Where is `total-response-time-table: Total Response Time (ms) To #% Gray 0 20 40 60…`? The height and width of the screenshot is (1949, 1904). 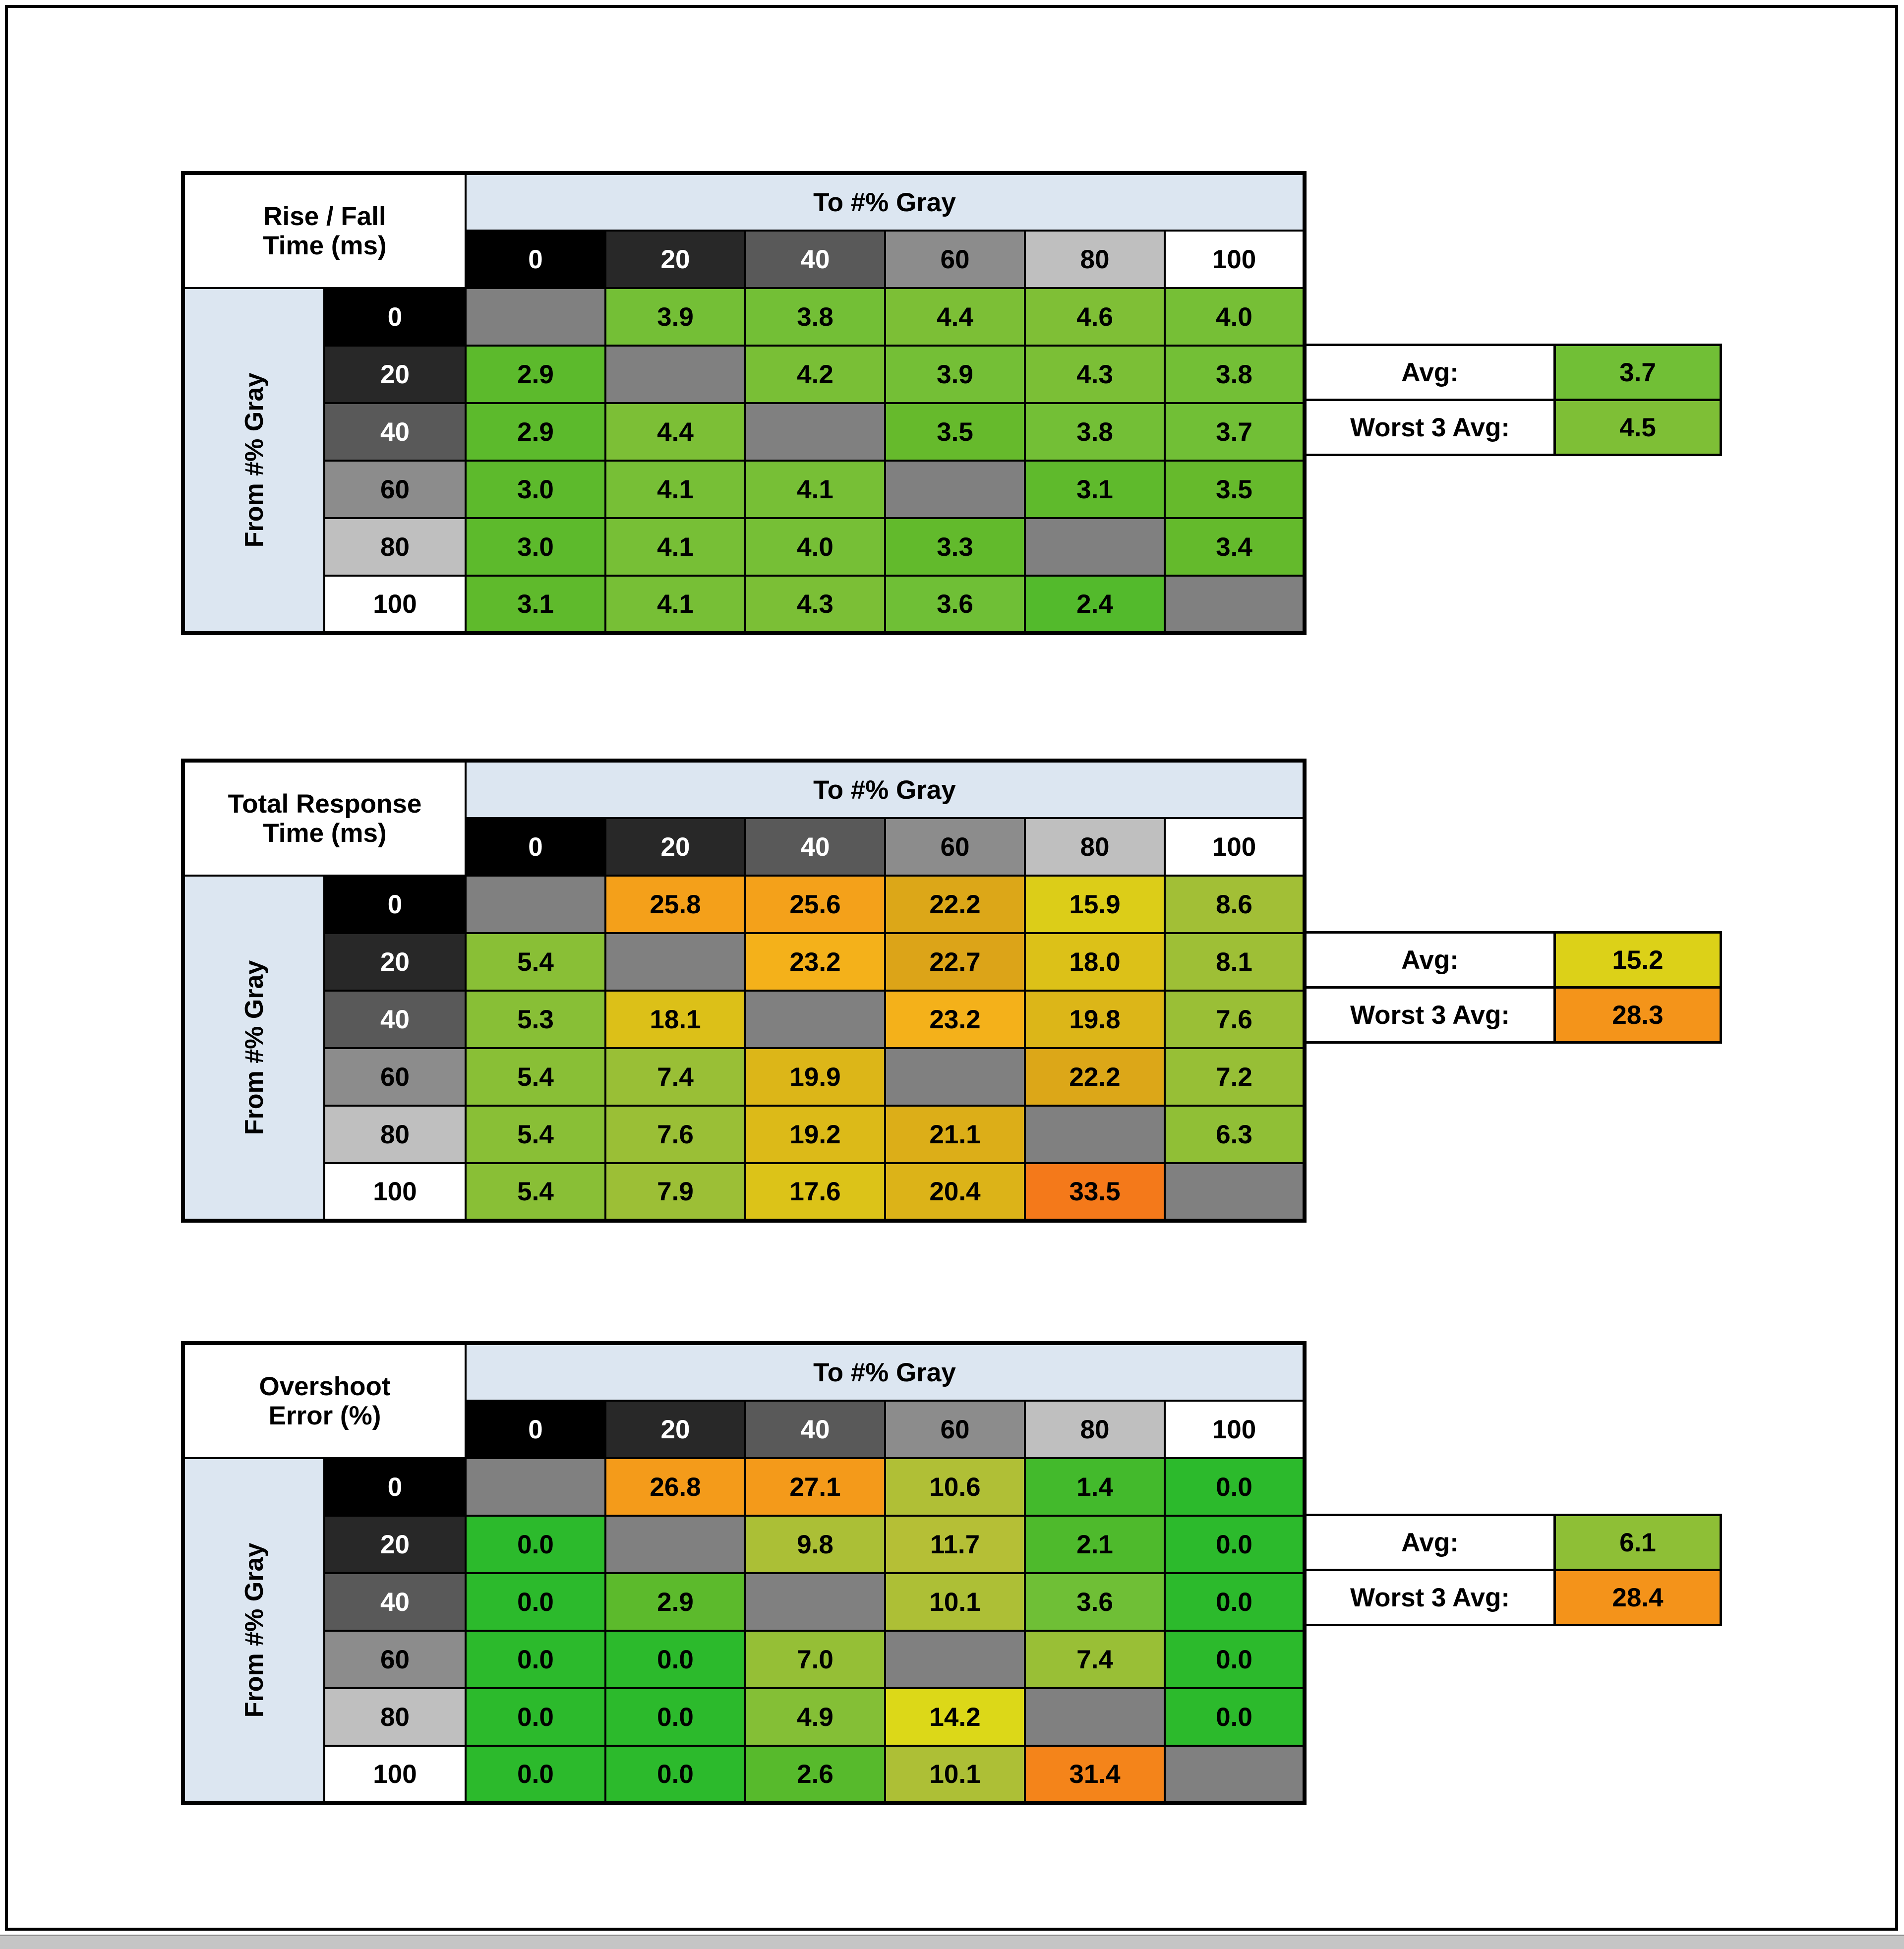 total-response-time-table: Total Response Time (ms) To #% Gray 0 20 40 60… is located at coordinates (744, 991).